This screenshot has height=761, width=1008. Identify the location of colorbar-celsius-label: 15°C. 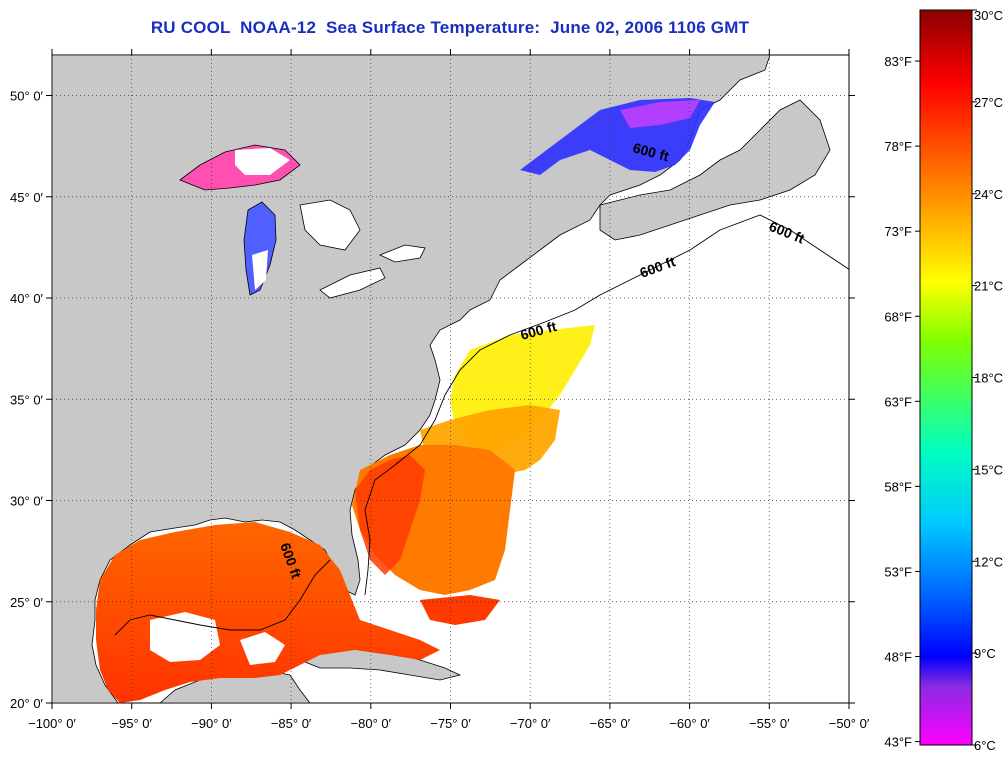
(988, 469).